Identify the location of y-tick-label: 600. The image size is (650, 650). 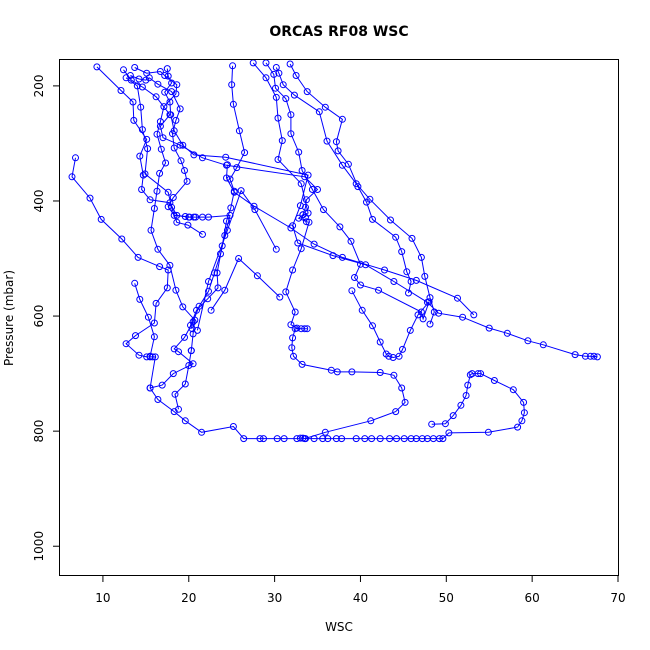
(39, 316).